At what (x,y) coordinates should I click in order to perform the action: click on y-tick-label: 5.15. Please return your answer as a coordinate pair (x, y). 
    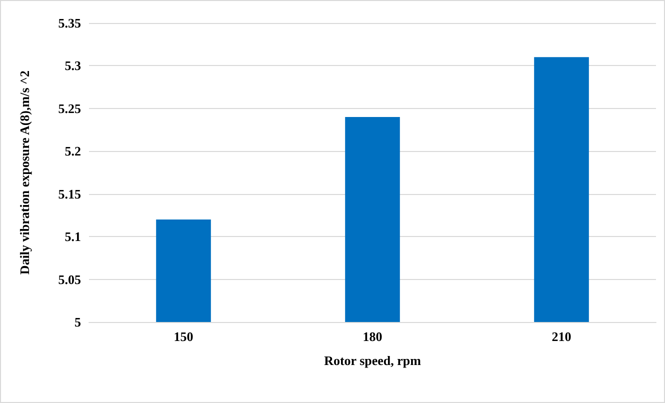
    Looking at the image, I should click on (70, 194).